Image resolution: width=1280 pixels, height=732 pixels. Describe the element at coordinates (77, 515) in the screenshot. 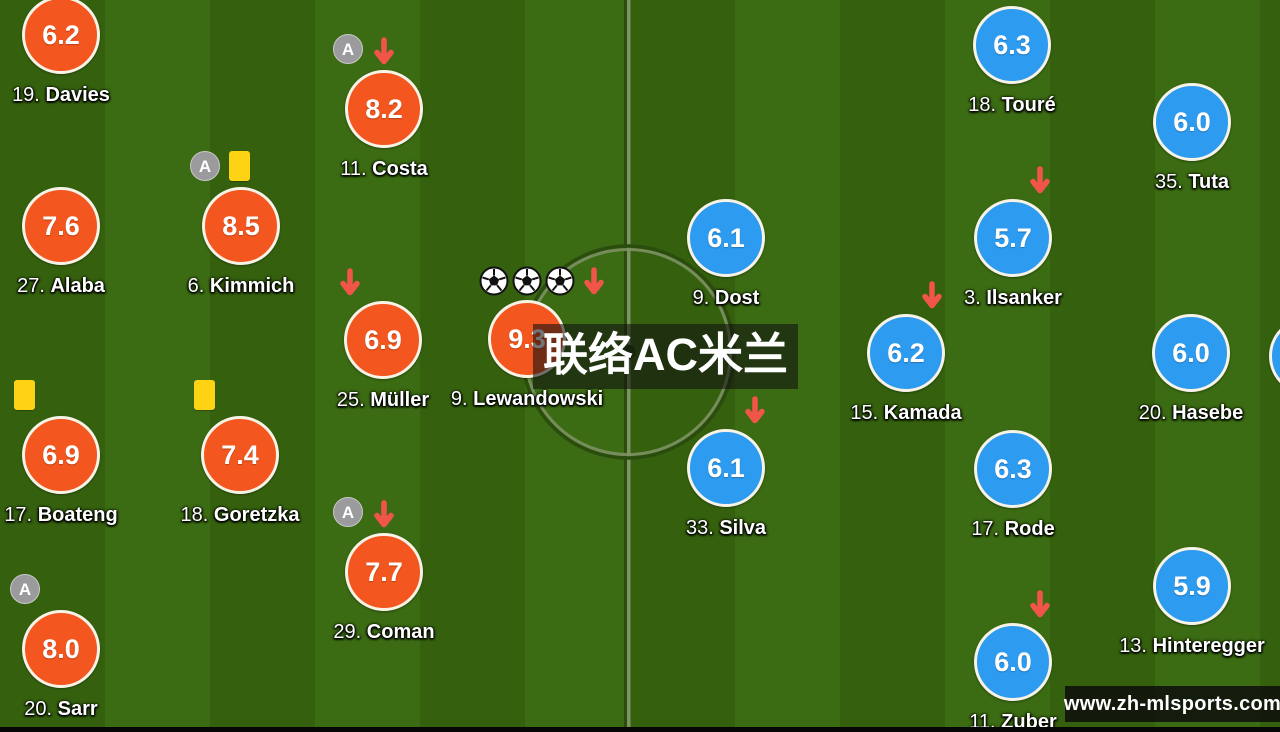

I see `player-name: Boateng` at that location.